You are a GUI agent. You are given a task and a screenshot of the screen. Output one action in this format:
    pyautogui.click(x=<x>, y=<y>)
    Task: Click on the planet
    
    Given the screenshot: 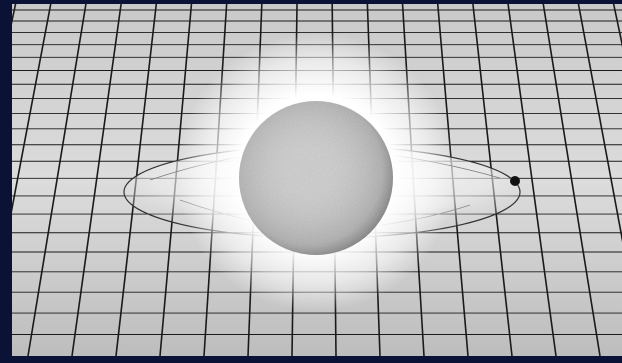 What is the action you would take?
    pyautogui.click(x=515, y=181)
    